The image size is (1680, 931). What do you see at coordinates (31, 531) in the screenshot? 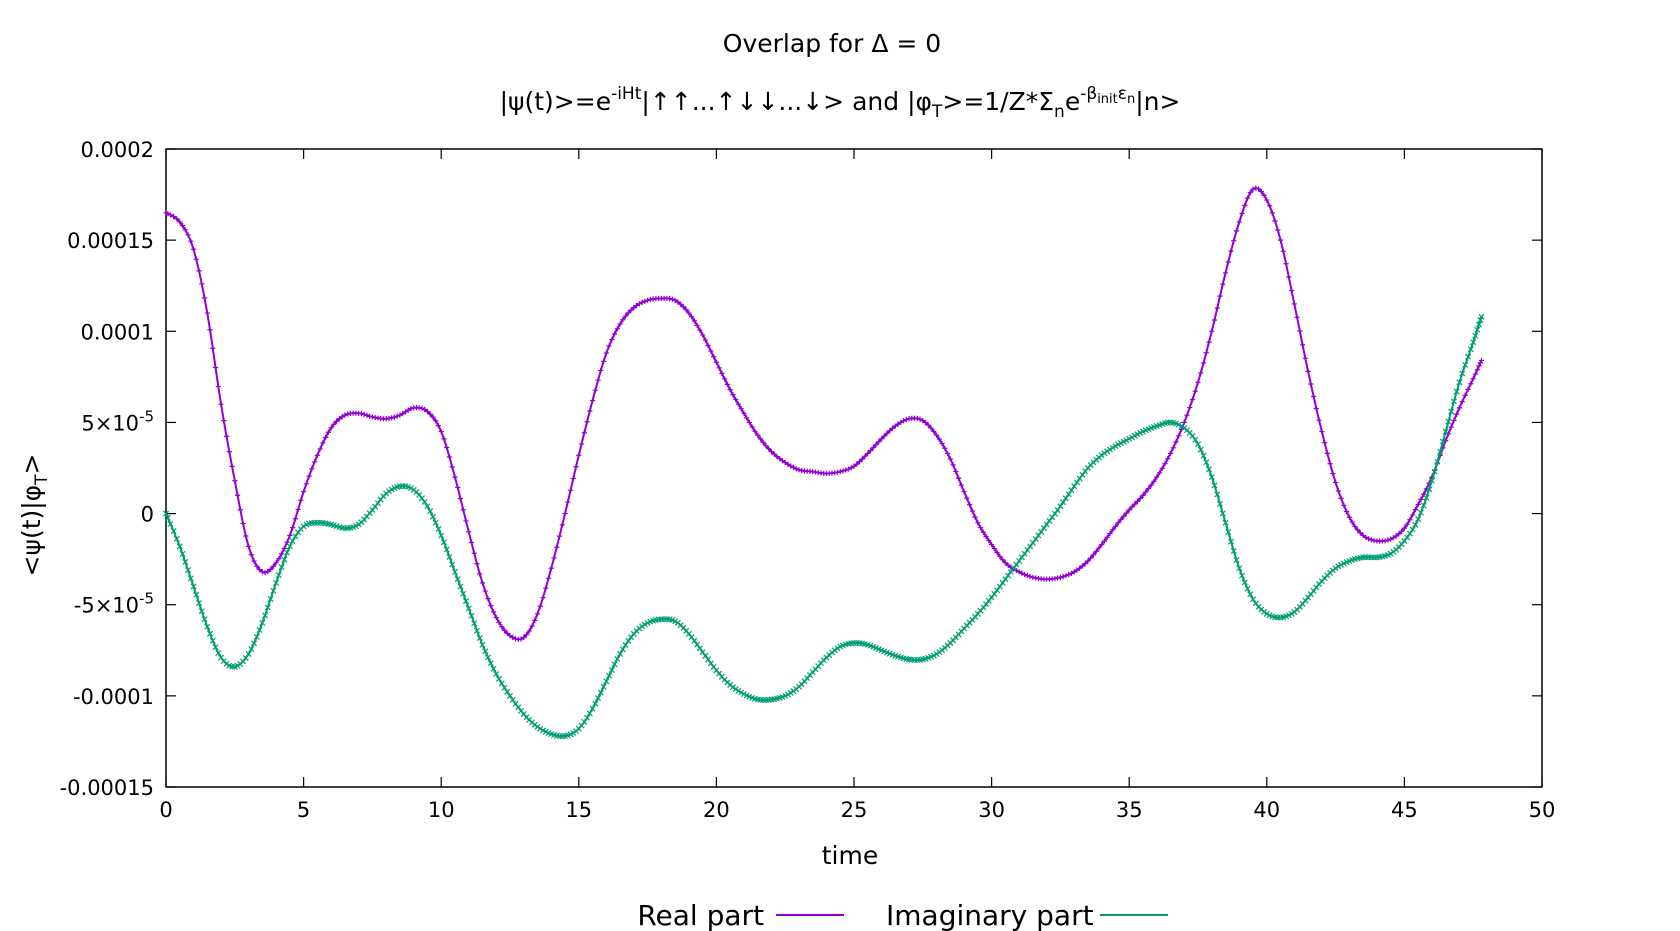
I see `y-axis-label-pre: <ψ(t)|φ` at bounding box center [31, 531].